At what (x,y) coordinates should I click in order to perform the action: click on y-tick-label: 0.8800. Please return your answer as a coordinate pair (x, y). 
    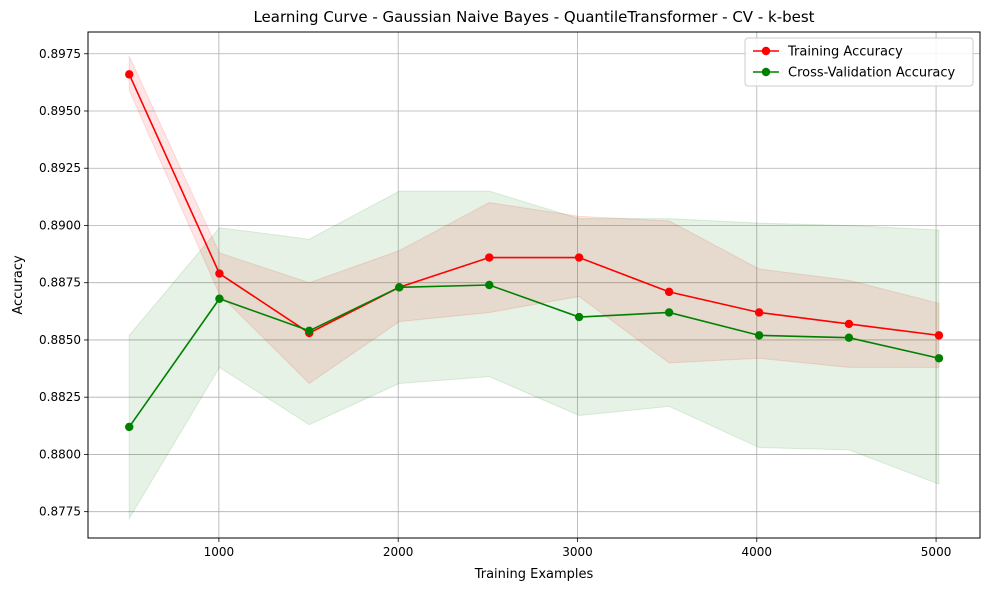
    Looking at the image, I should click on (60, 454).